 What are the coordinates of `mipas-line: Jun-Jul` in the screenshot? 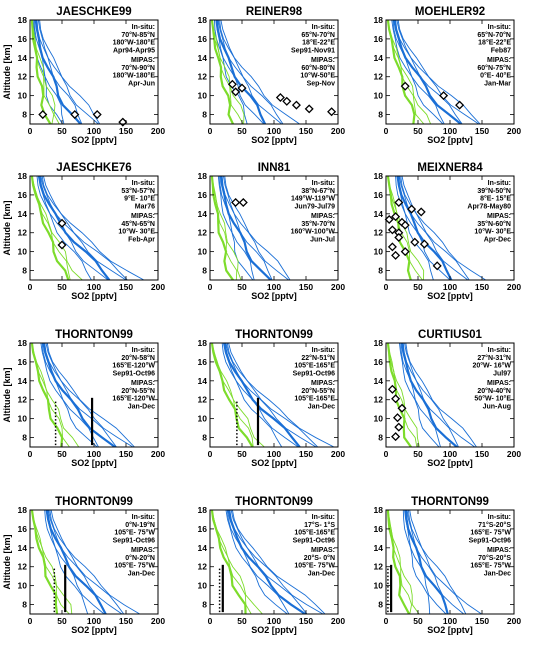 It's located at (322, 239).